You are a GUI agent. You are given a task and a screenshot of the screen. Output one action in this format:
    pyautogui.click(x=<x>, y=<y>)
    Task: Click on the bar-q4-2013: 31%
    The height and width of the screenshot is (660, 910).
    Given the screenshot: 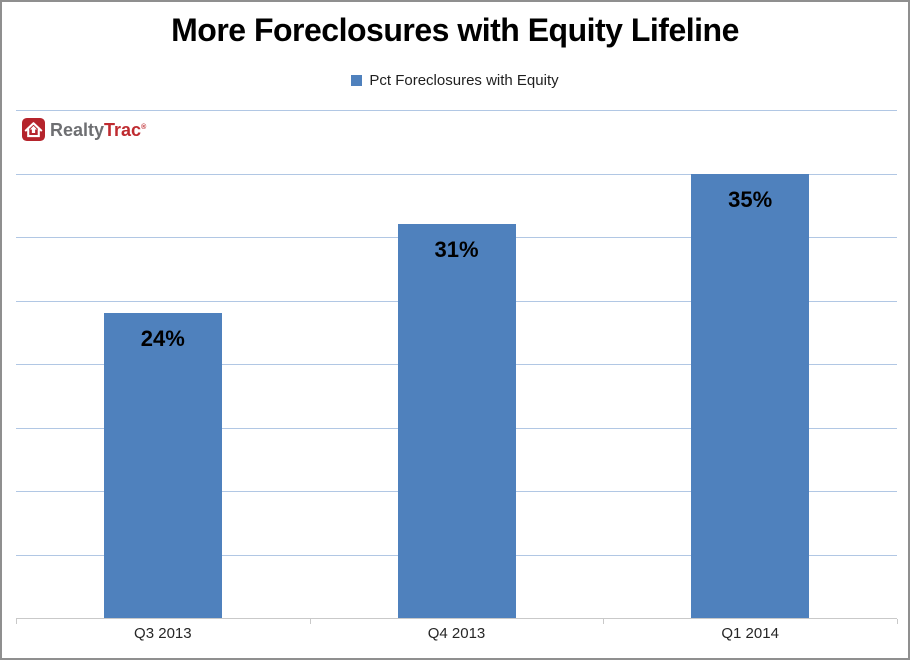 What is the action you would take?
    pyautogui.click(x=456, y=421)
    